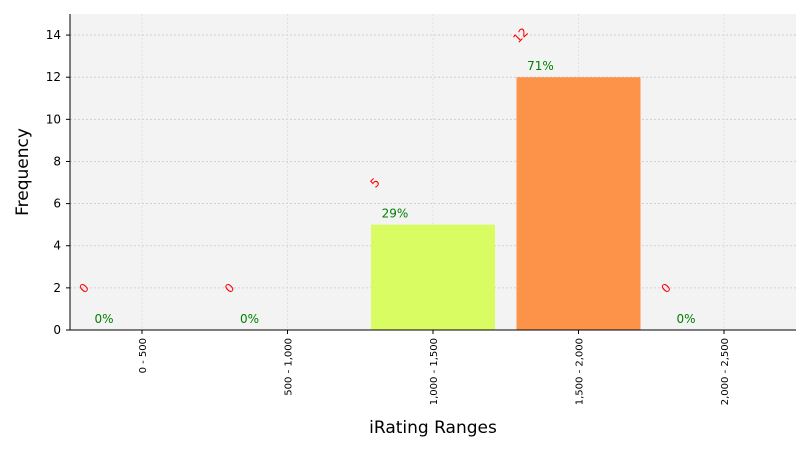 Image resolution: width=810 pixels, height=450 pixels. I want to click on percent-label: 29%, so click(395, 214).